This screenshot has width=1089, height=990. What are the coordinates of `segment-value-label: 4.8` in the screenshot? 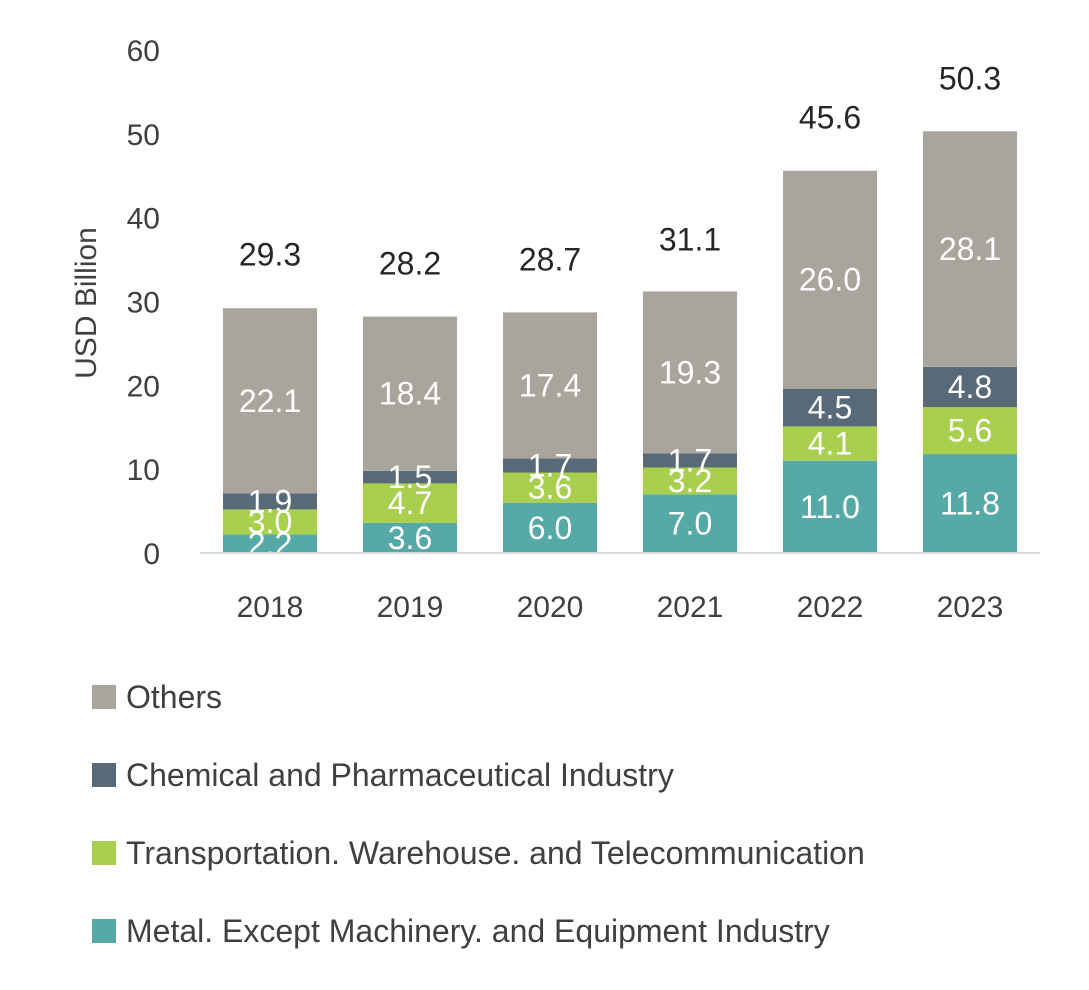 It's located at (970, 387).